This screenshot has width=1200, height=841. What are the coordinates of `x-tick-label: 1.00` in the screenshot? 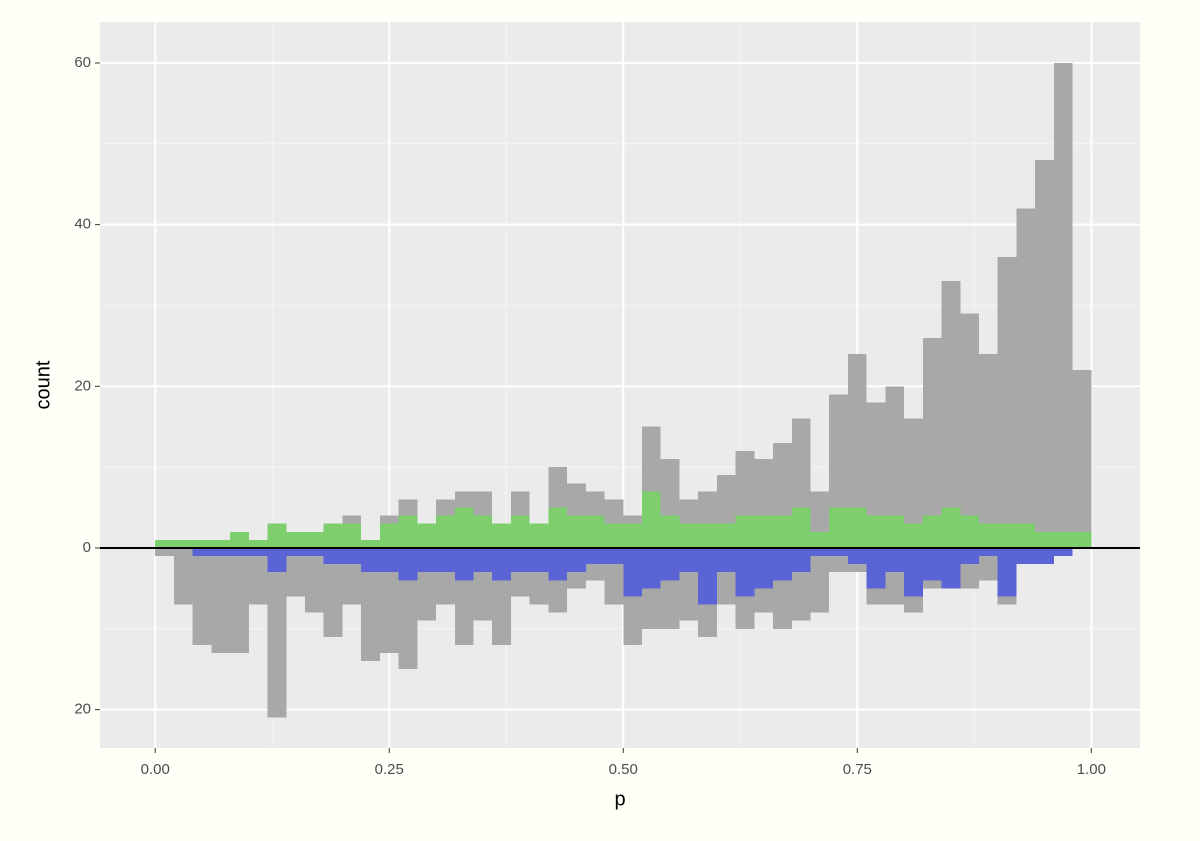 It's located at (1091, 769).